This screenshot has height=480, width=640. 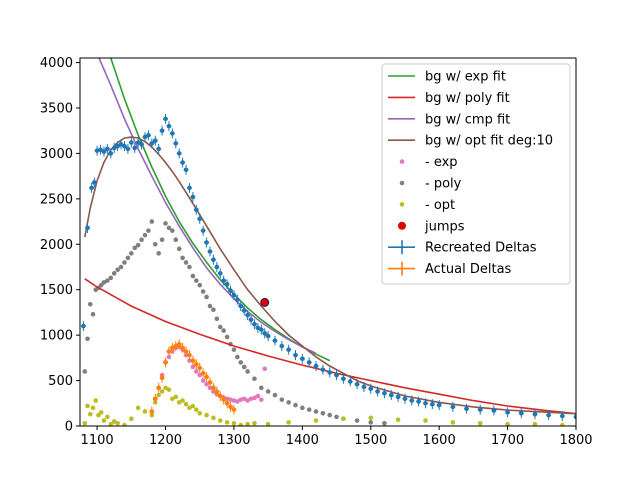 I want to click on y-tick-label: 4000, so click(x=56, y=63).